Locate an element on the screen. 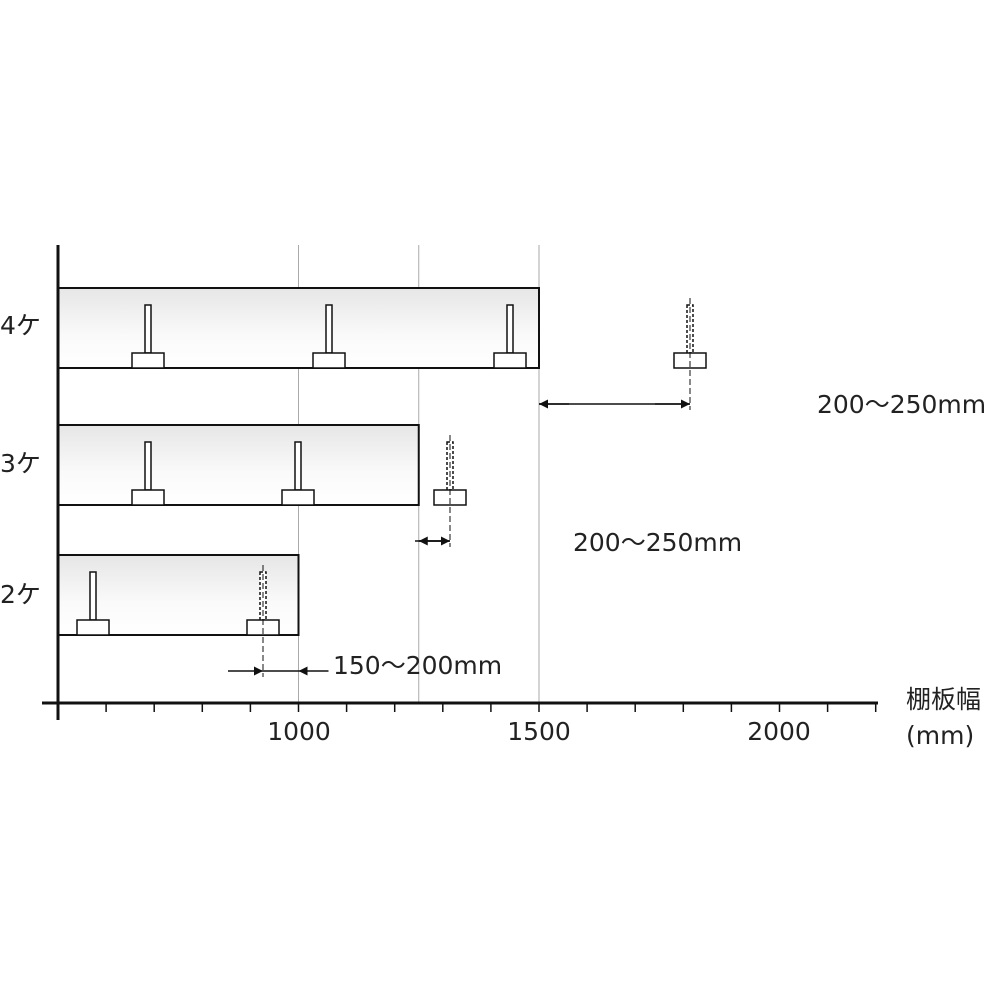  dimension-label-2: 150～200mm is located at coordinates (417, 665).